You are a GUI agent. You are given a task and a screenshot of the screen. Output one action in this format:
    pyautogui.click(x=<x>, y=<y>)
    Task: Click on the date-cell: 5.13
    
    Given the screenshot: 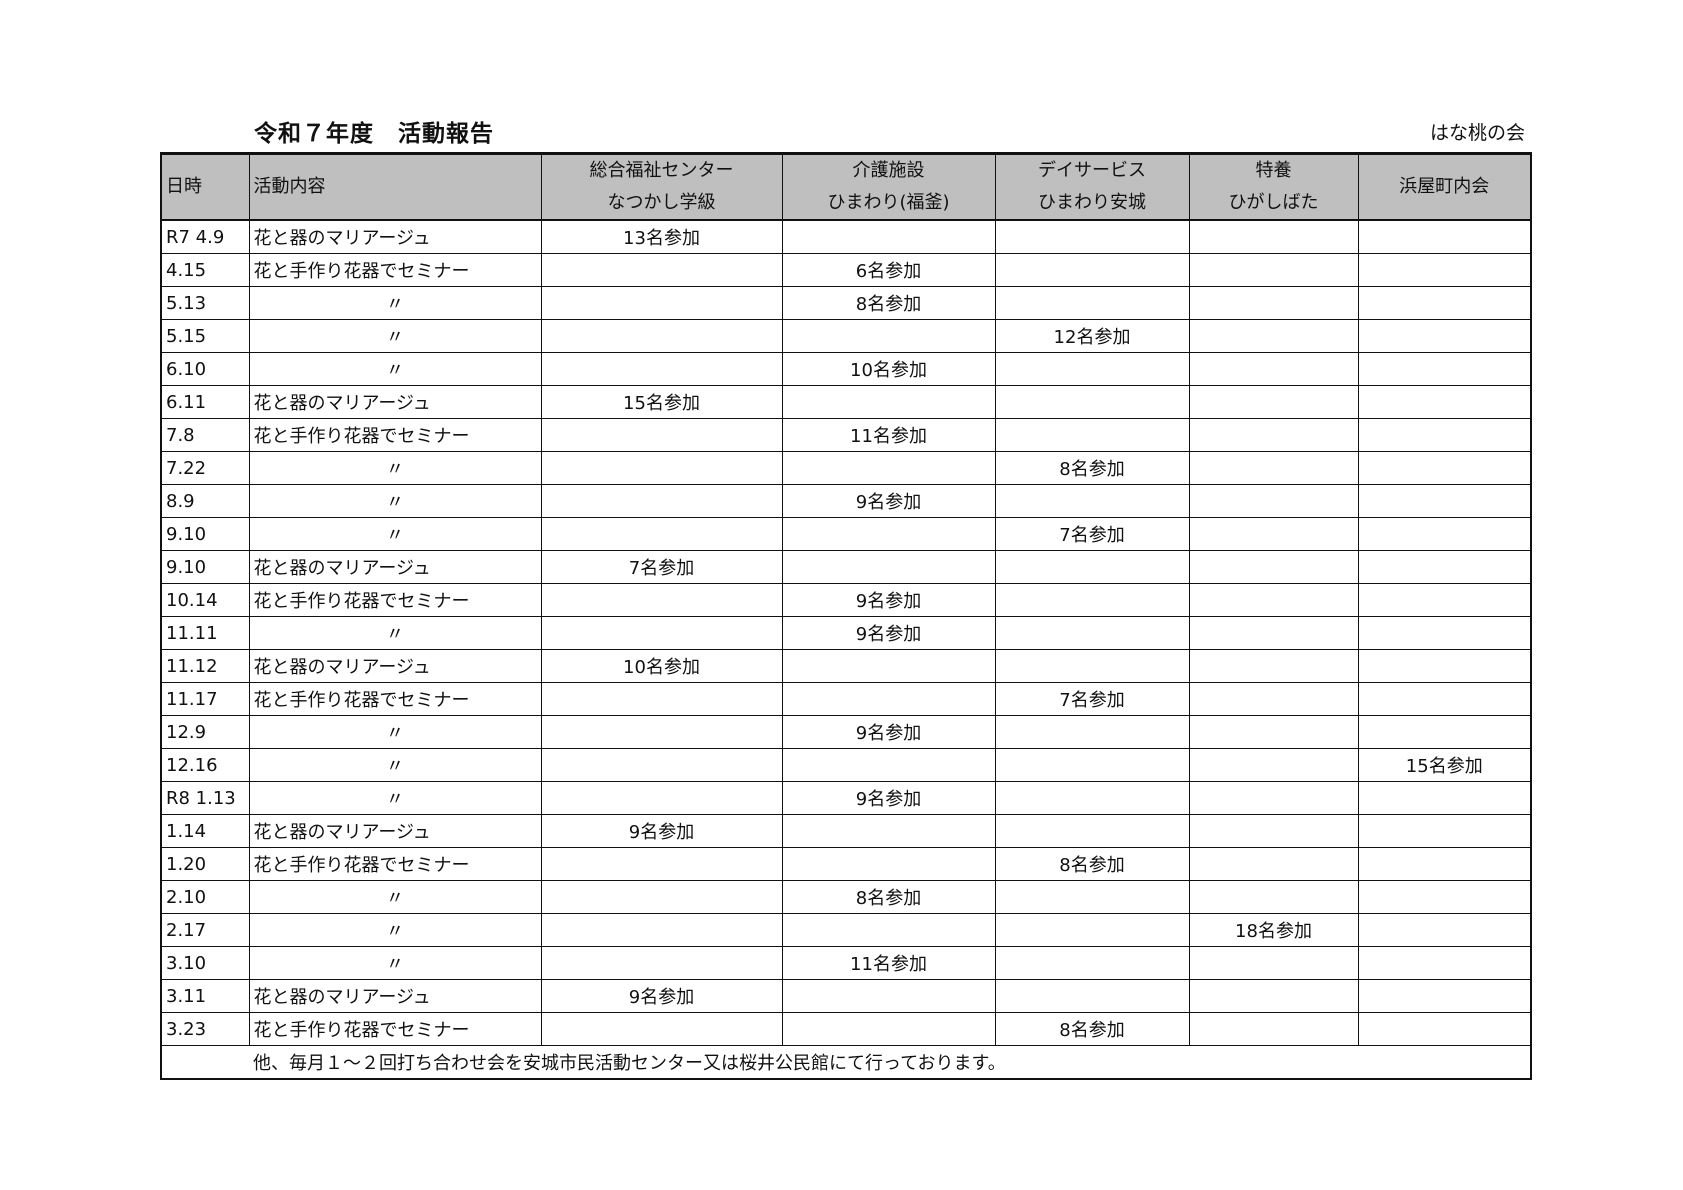 What is the action you would take?
    pyautogui.click(x=205, y=303)
    